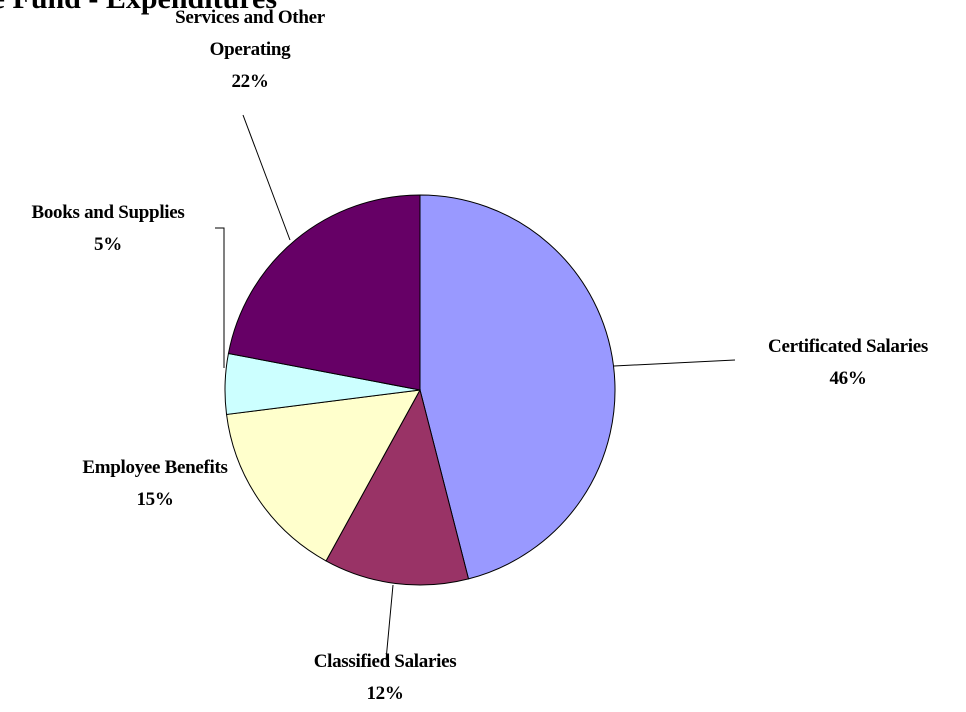 The width and height of the screenshot is (966, 712). What do you see at coordinates (848, 346) in the screenshot?
I see `category-label: Certificated Salaries` at bounding box center [848, 346].